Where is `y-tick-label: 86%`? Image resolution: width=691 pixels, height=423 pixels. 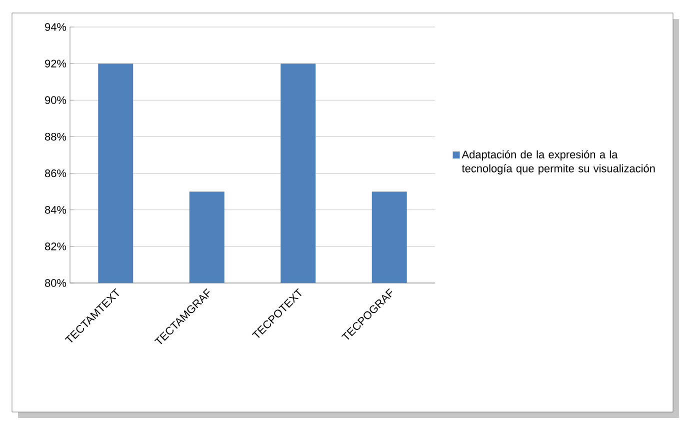 y-tick-label: 86% is located at coordinates (55, 173).